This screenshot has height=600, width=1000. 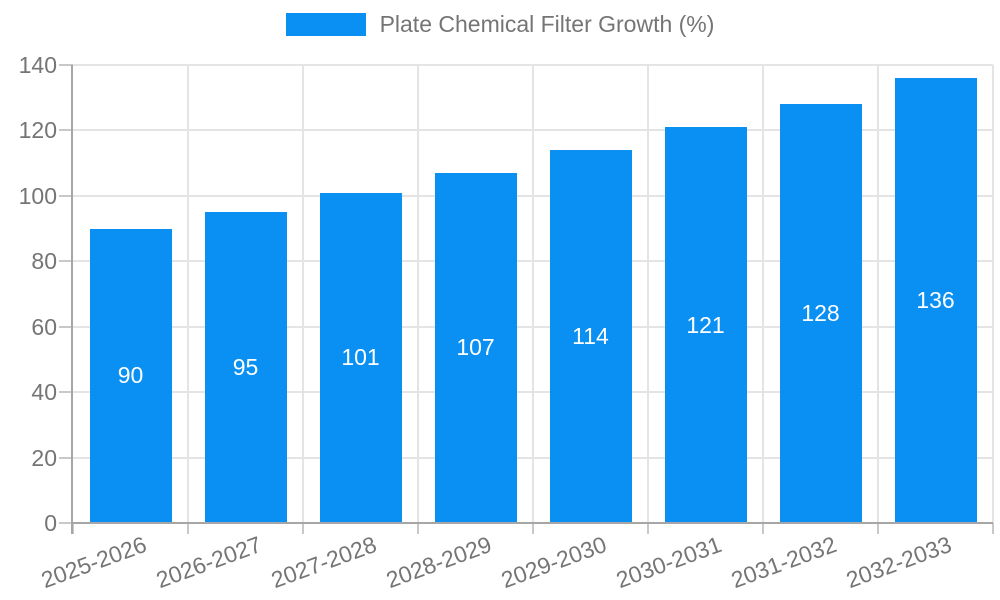 What do you see at coordinates (208, 562) in the screenshot?
I see `x-tick-label: 2026-2027` at bounding box center [208, 562].